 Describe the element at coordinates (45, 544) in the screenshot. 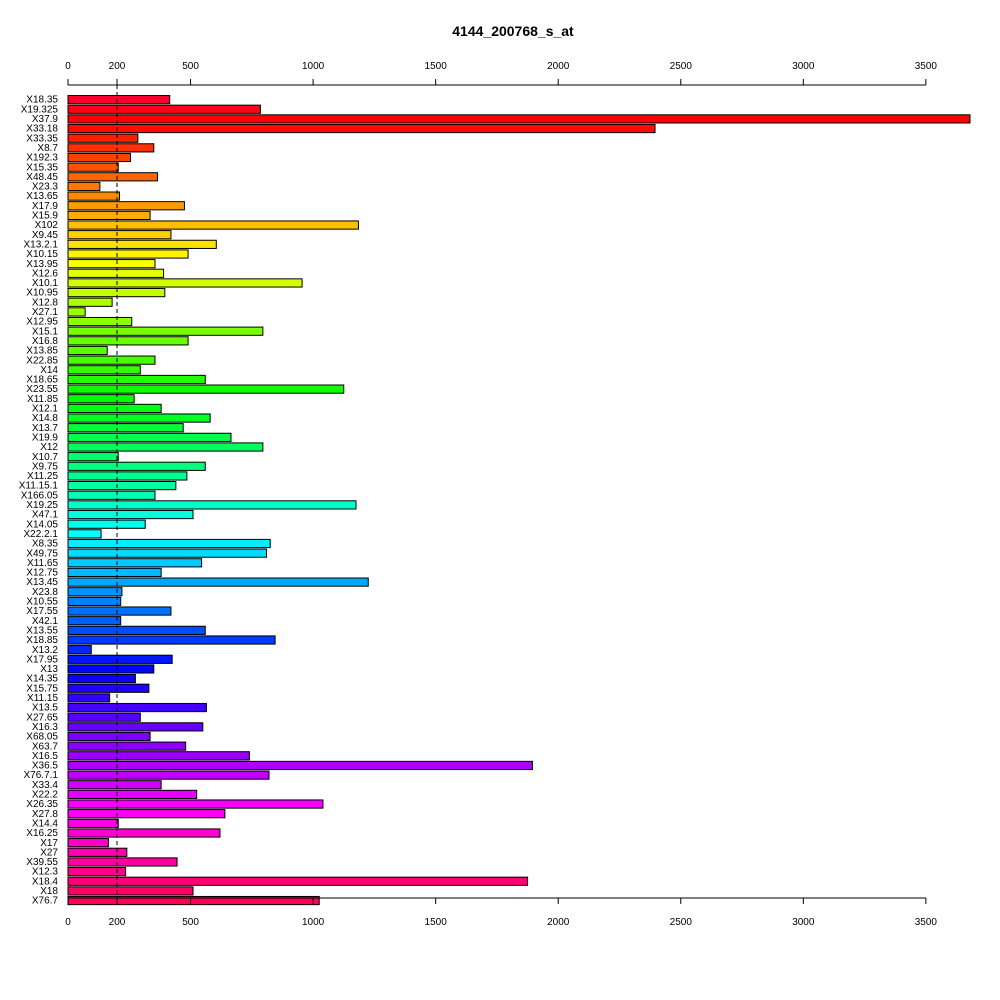

I see `category-label: X8.35` at that location.